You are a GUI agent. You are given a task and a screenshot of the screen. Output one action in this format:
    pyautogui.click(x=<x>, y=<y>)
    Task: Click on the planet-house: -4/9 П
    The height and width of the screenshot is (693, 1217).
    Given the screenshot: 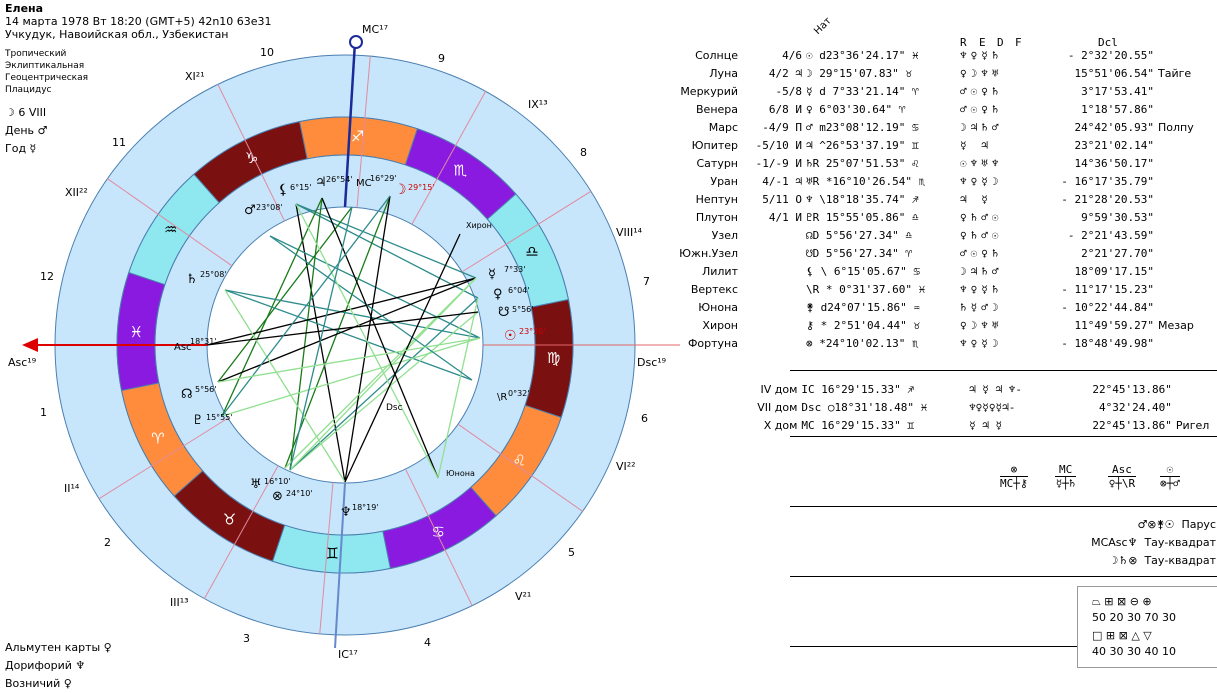 What is the action you would take?
    pyautogui.click(x=782, y=127)
    